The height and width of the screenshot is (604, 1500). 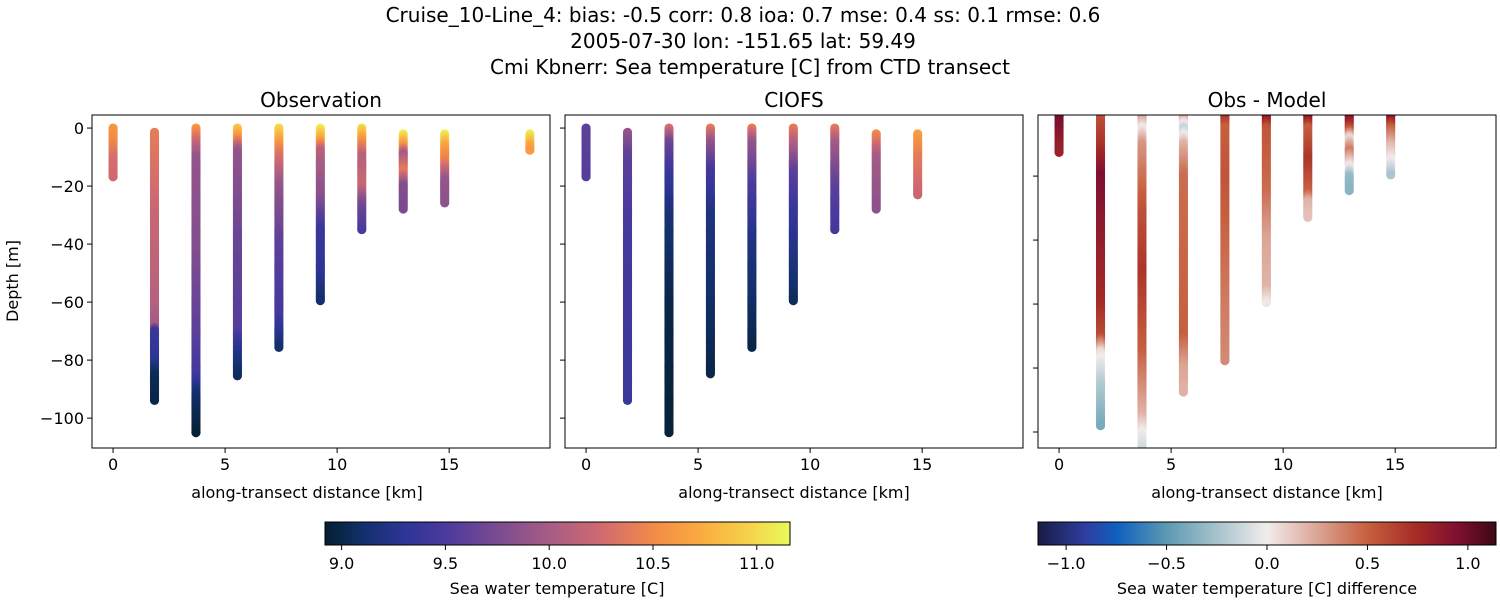 What do you see at coordinates (1267, 588) in the screenshot?
I see `colorbar-label: Sea water temperature [C] difference` at bounding box center [1267, 588].